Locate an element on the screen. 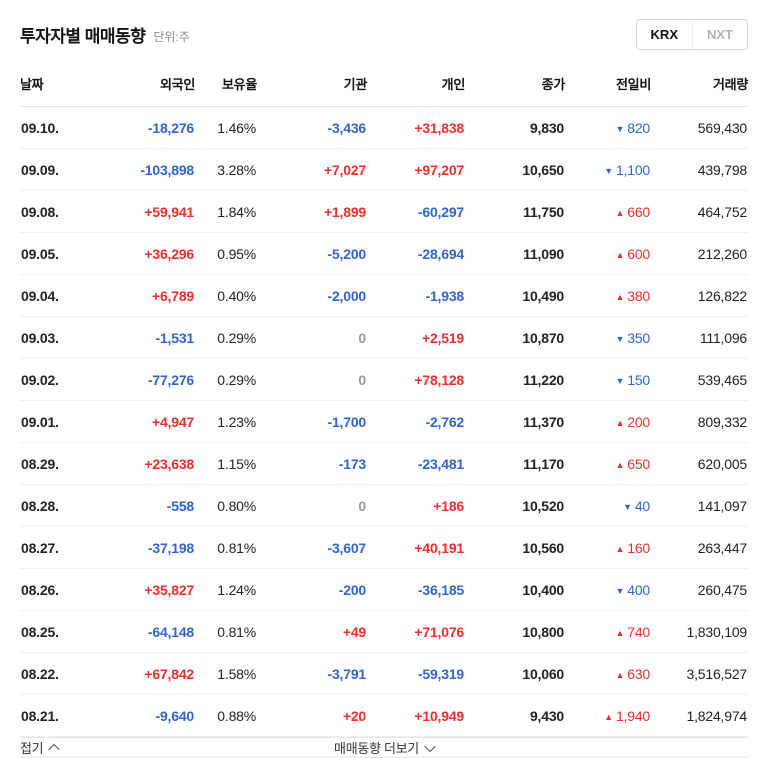 The height and width of the screenshot is (758, 768). institution-cell: -200 is located at coordinates (312, 589).